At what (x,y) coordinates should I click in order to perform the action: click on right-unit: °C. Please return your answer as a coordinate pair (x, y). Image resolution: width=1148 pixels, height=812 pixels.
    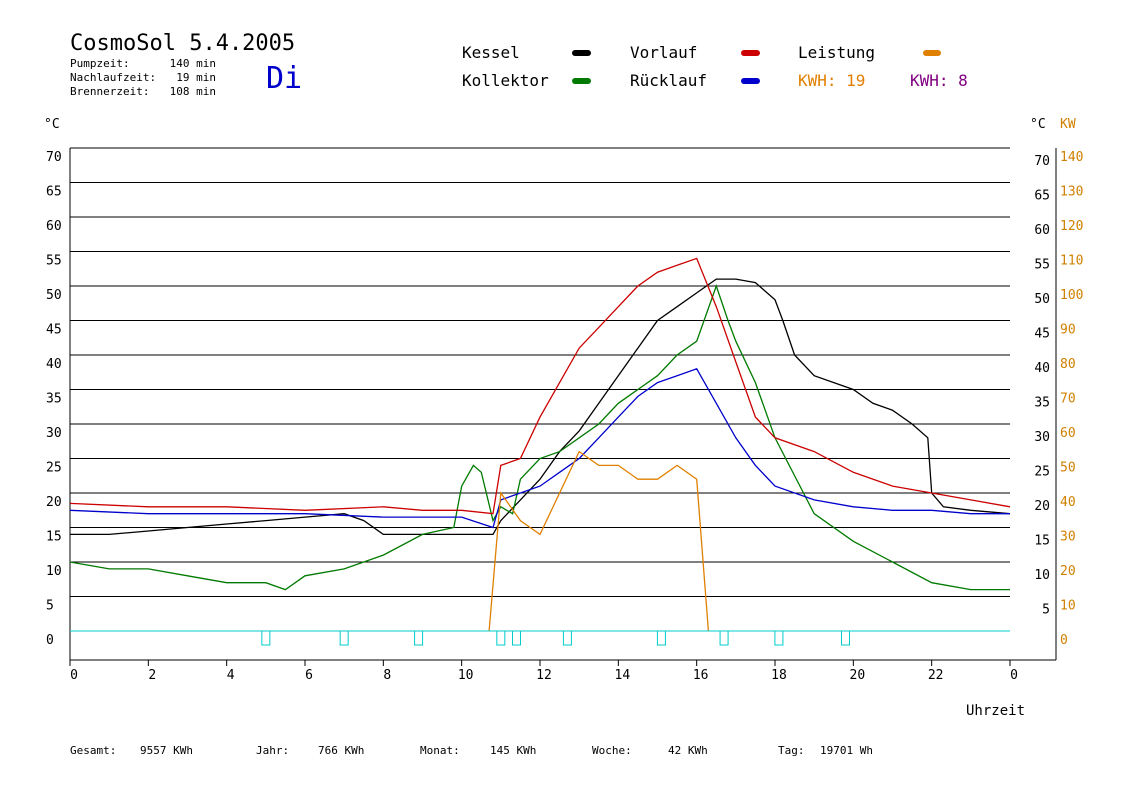
    Looking at the image, I should click on (1038, 124).